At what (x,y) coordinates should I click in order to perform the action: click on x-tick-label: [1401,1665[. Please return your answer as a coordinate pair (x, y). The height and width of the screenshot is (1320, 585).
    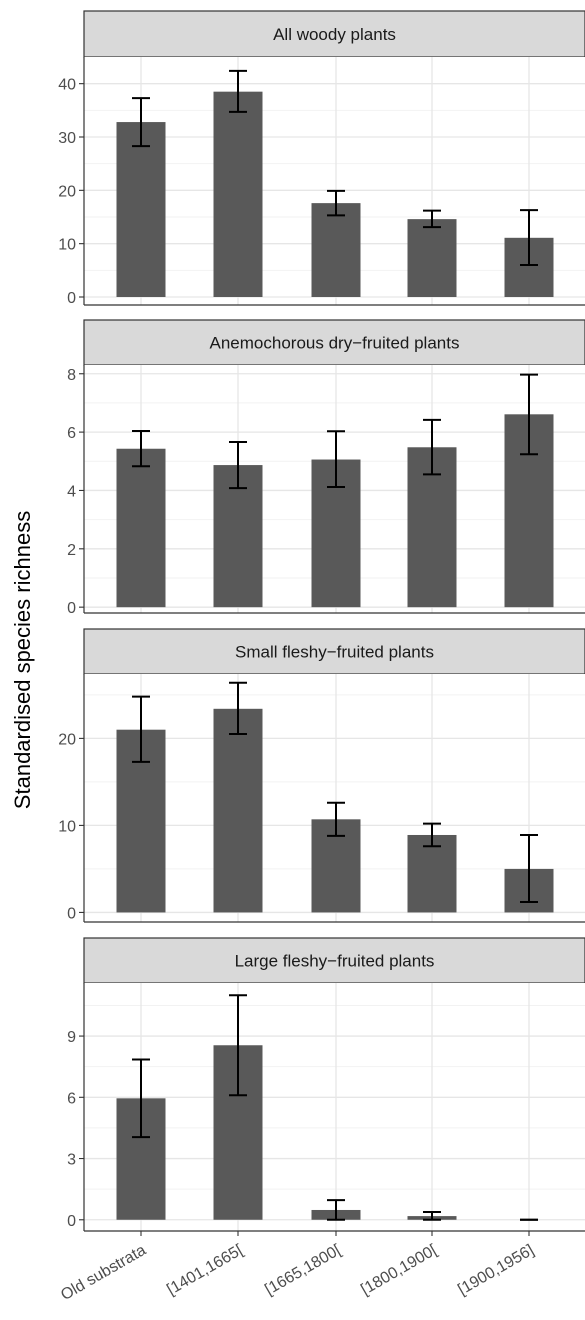
    Looking at the image, I should click on (205, 1269).